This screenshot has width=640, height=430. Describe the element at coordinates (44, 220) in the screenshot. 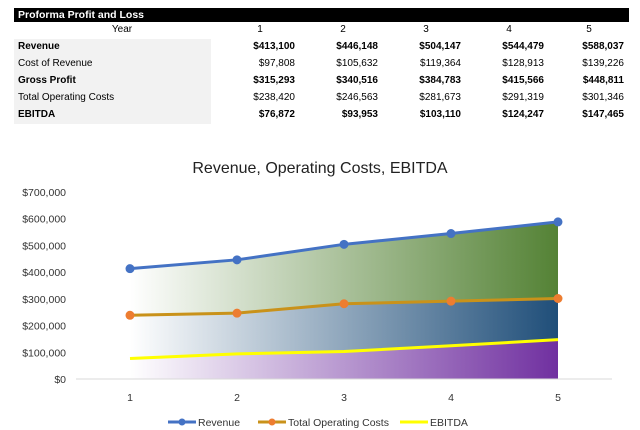

I see `y-tick-label: $600,000` at that location.